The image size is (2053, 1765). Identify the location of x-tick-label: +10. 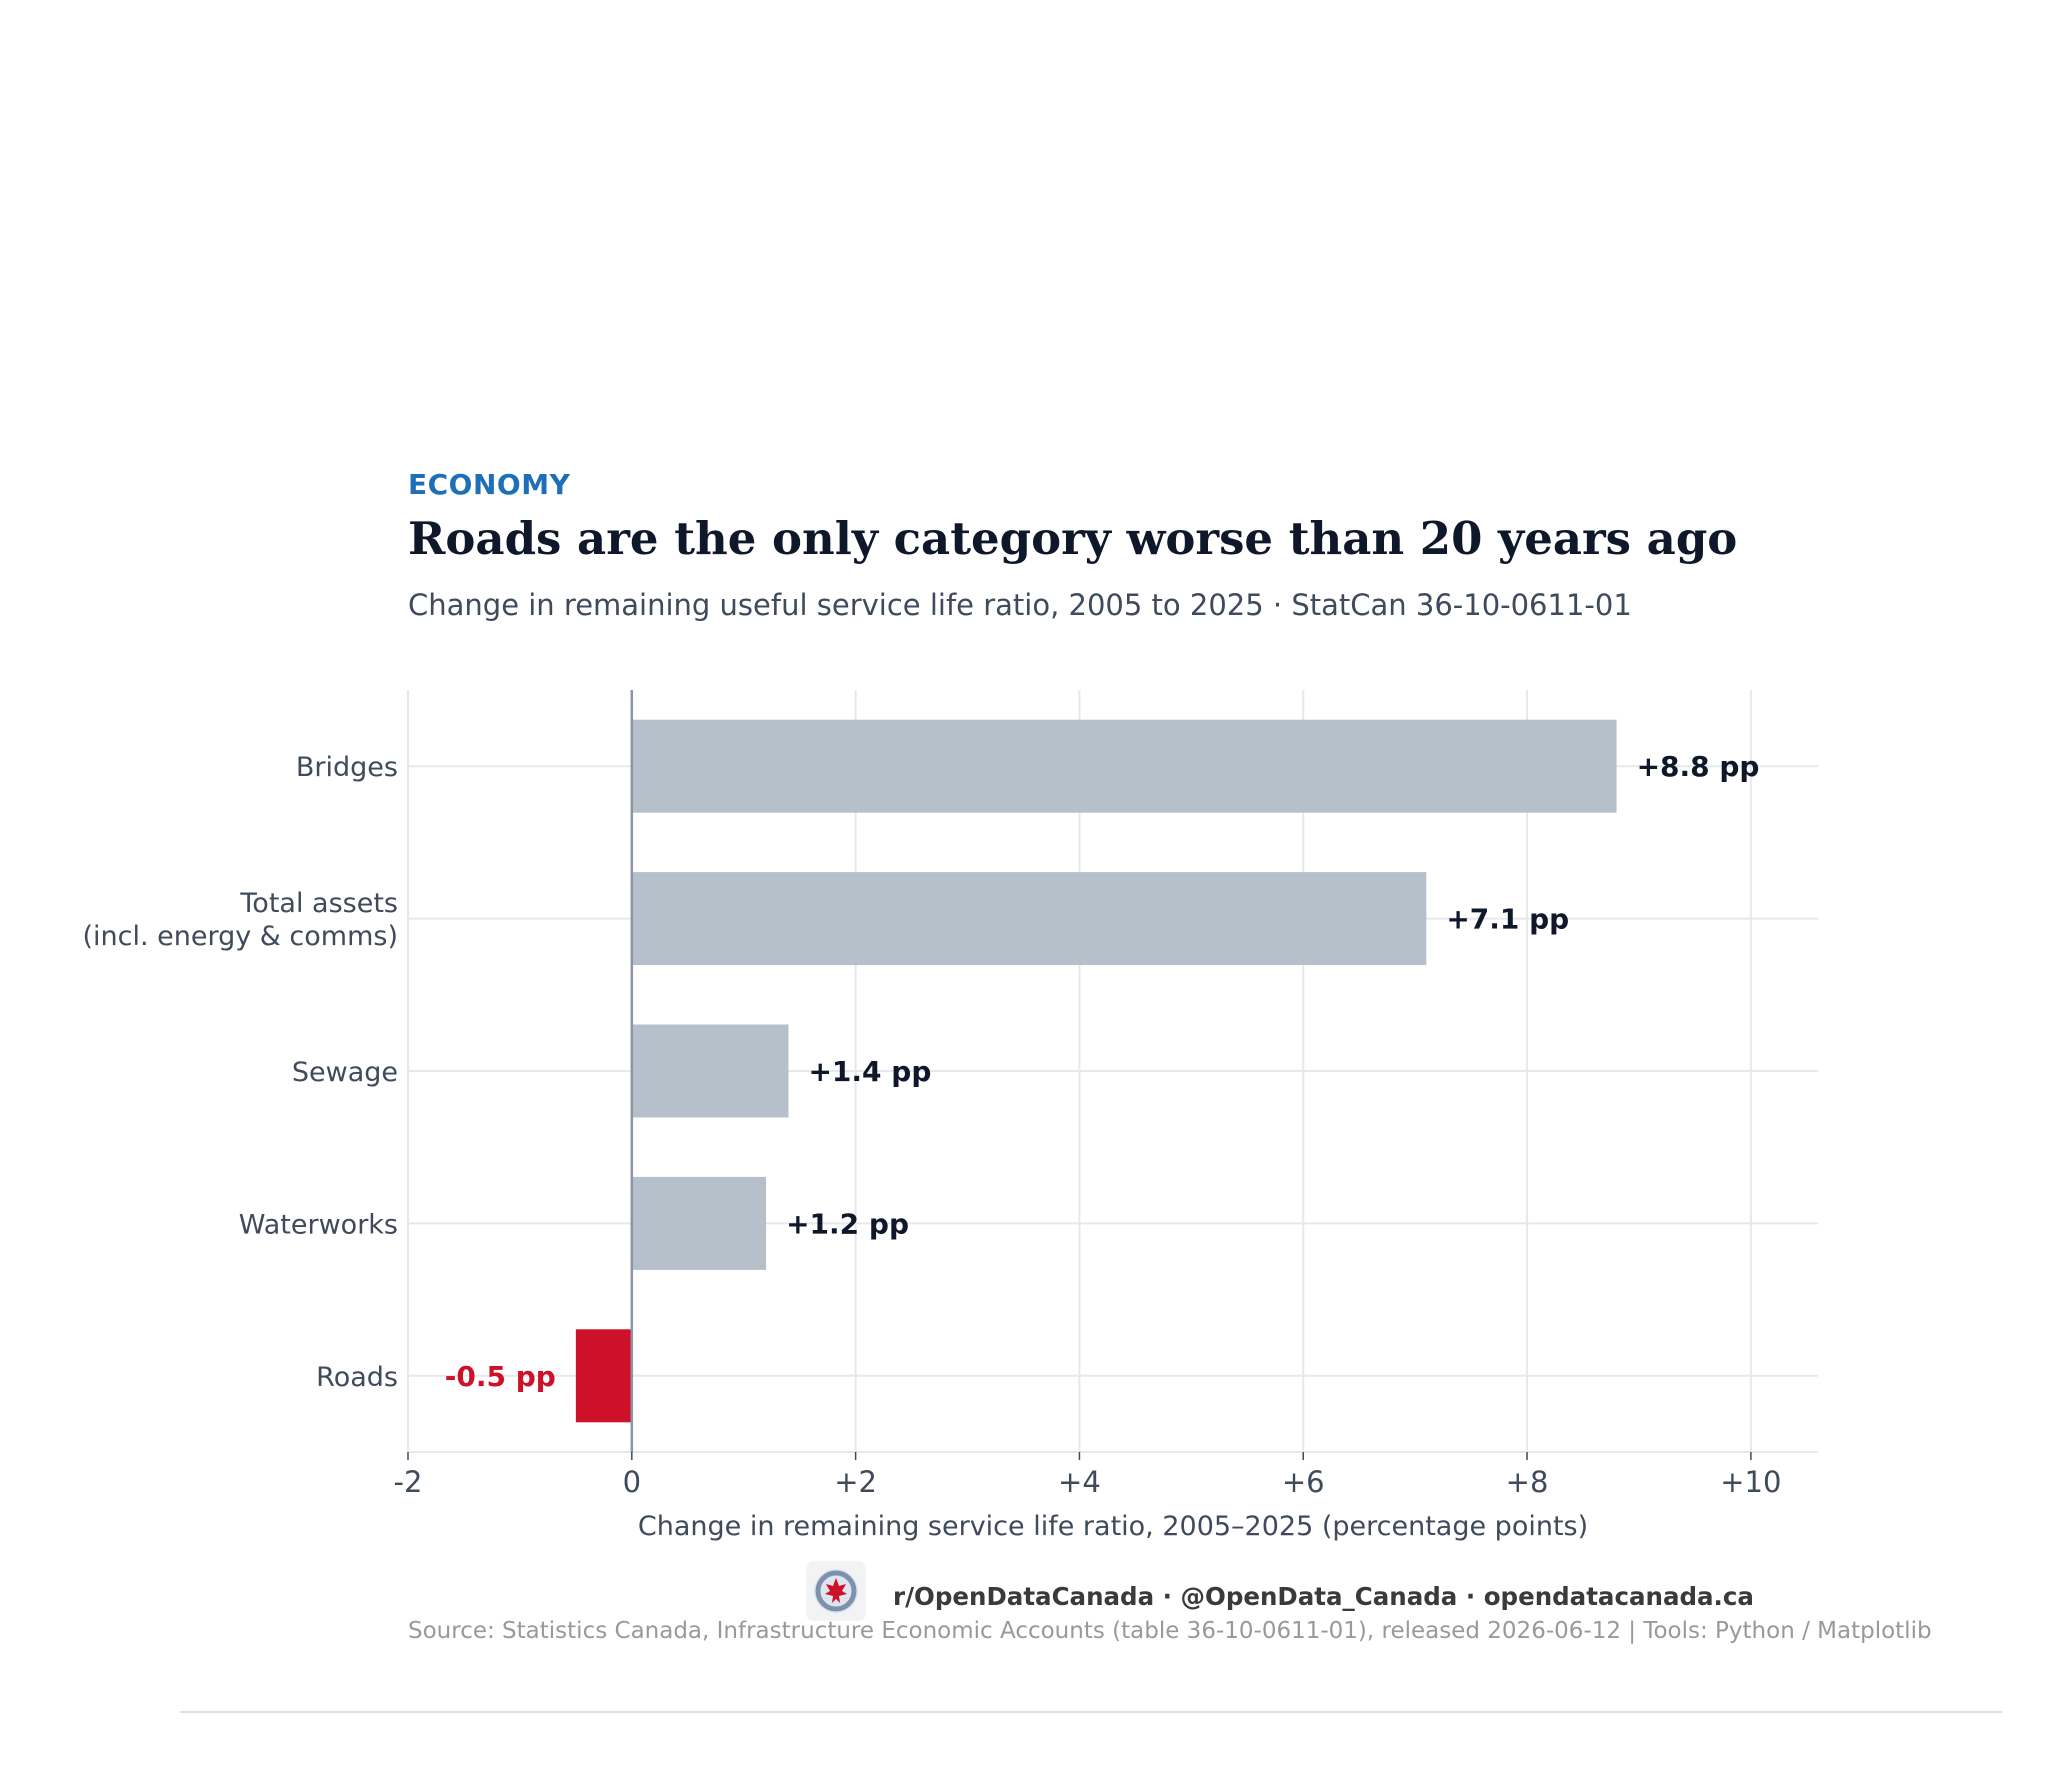
(1750, 1482).